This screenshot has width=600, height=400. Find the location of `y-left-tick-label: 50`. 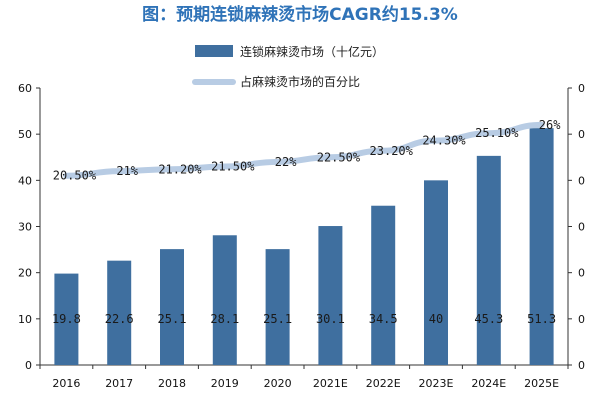

y-left-tick-label: 50 is located at coordinates (25, 134).